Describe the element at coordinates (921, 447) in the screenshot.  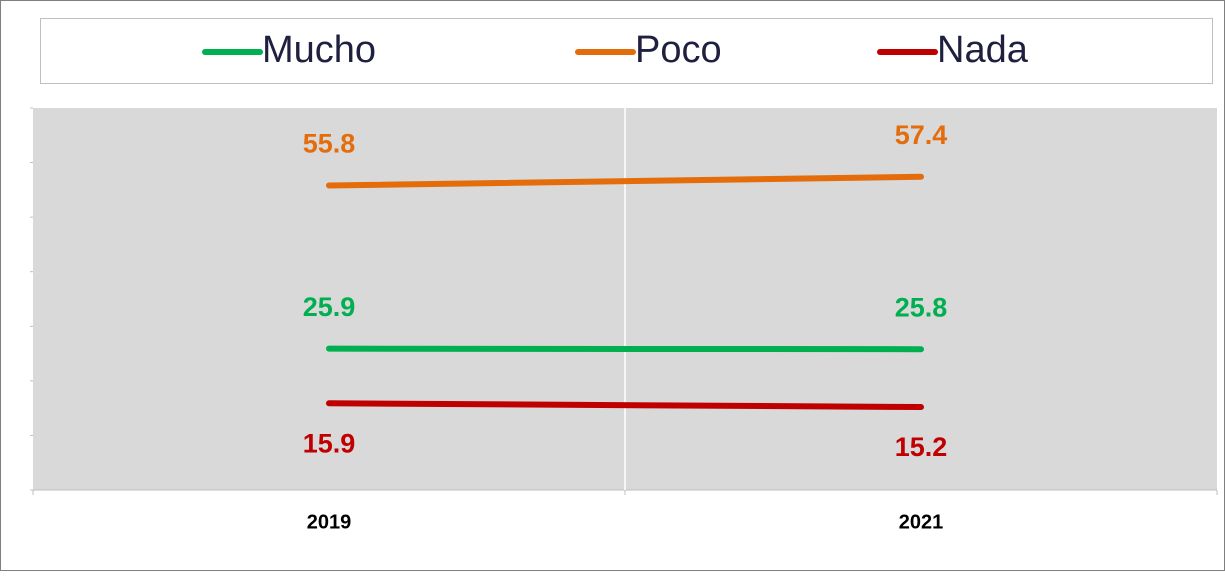
I see `data-label: 15.2` at that location.